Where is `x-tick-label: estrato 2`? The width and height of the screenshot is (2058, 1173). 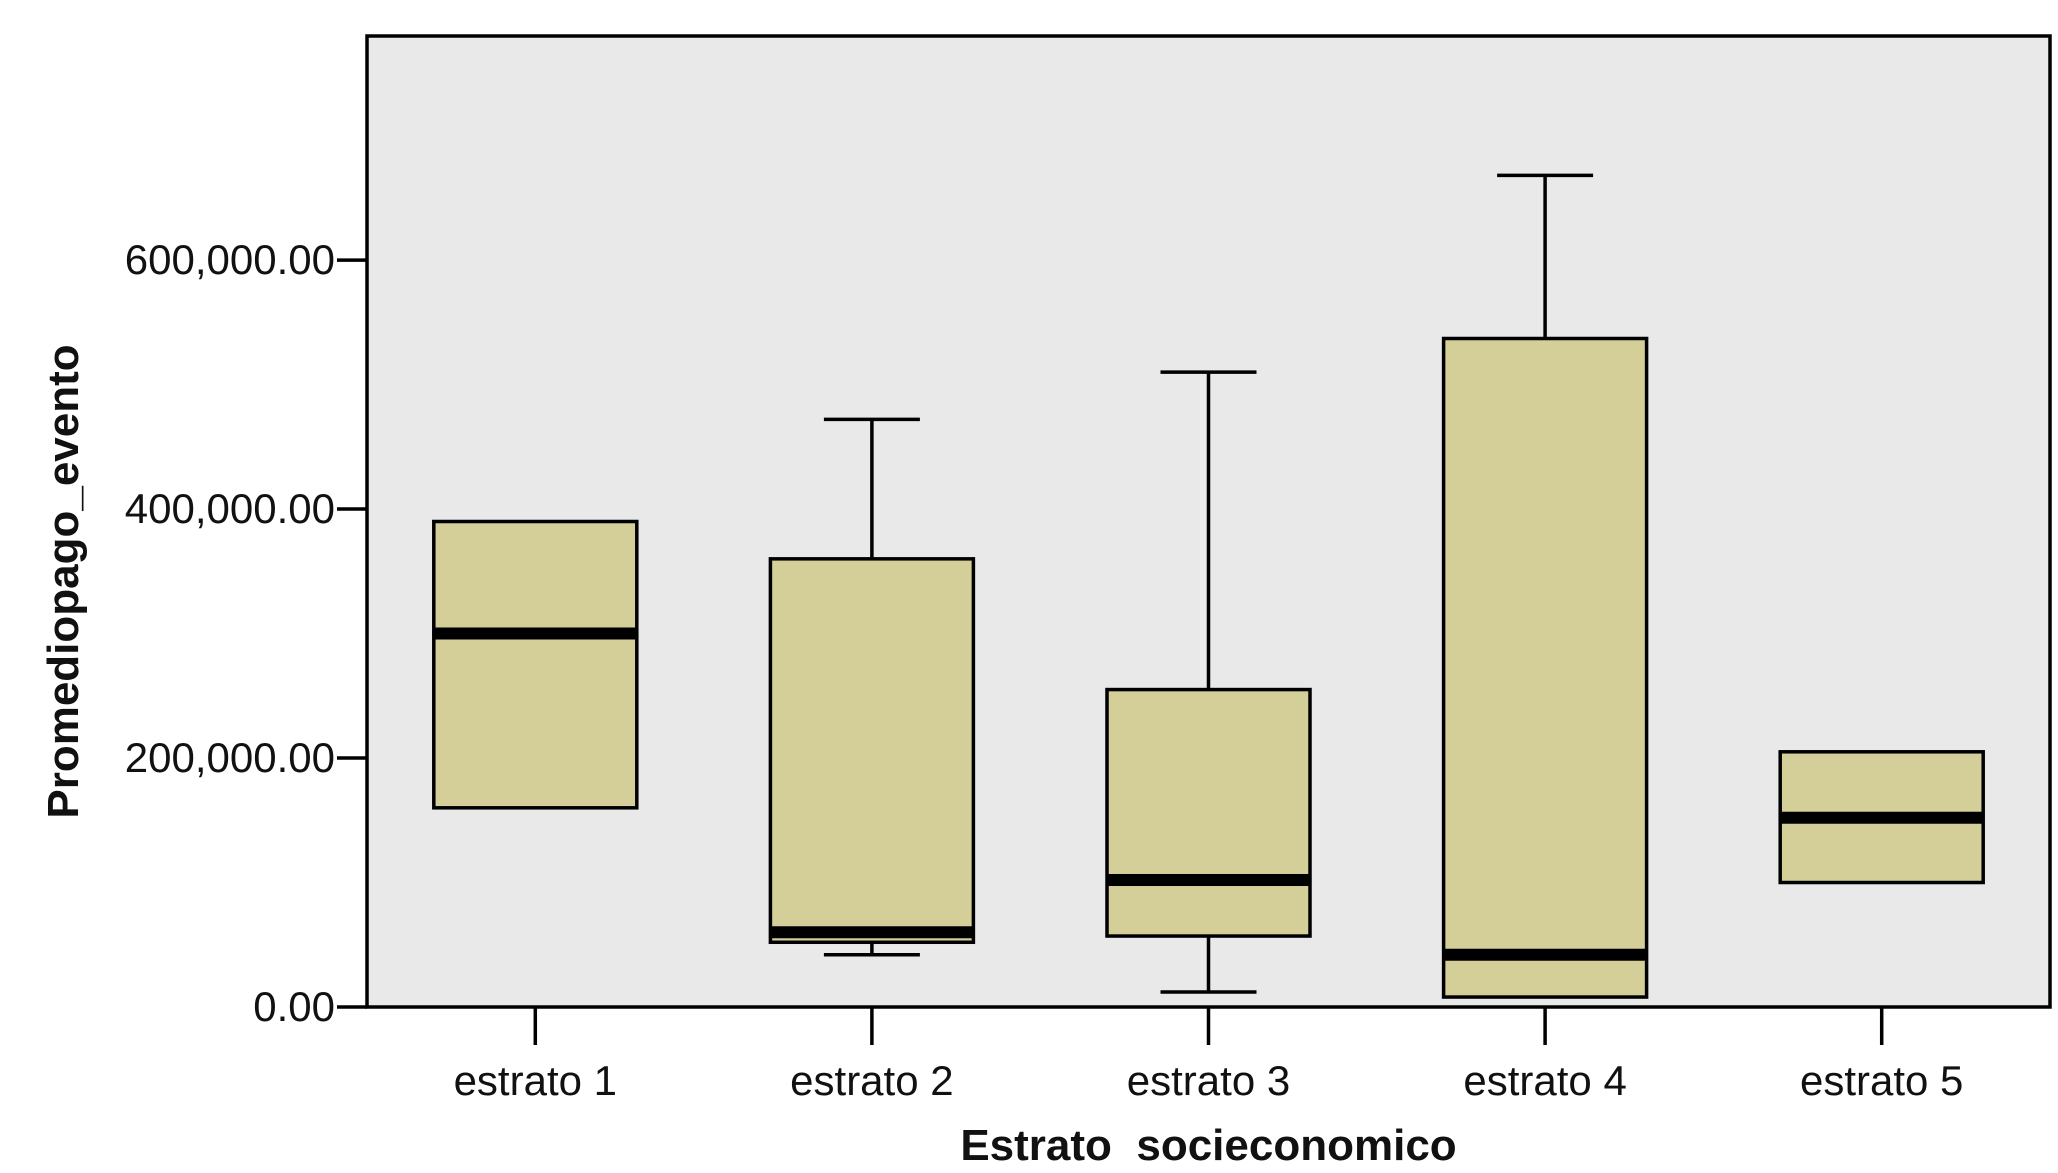
x-tick-label: estrato 2 is located at coordinates (871, 1080).